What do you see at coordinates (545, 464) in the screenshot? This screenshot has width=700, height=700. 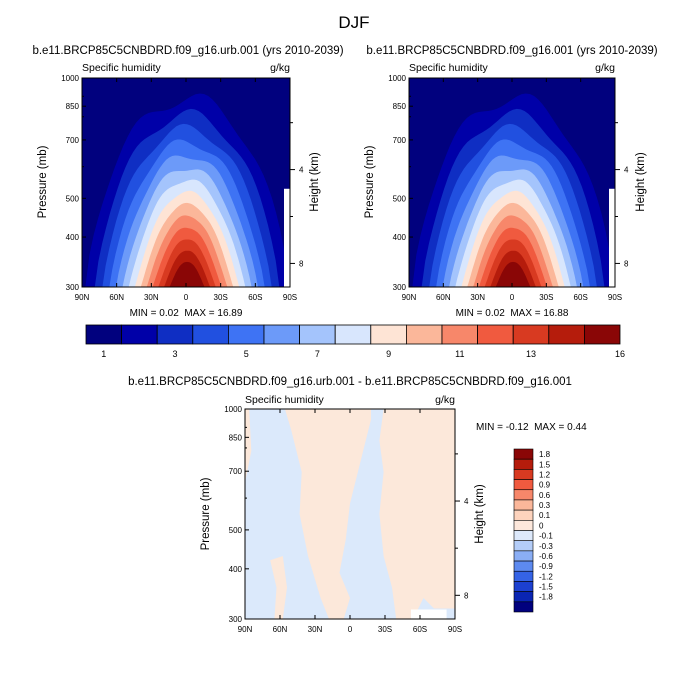 I see `colorbar-label: 1.5` at bounding box center [545, 464].